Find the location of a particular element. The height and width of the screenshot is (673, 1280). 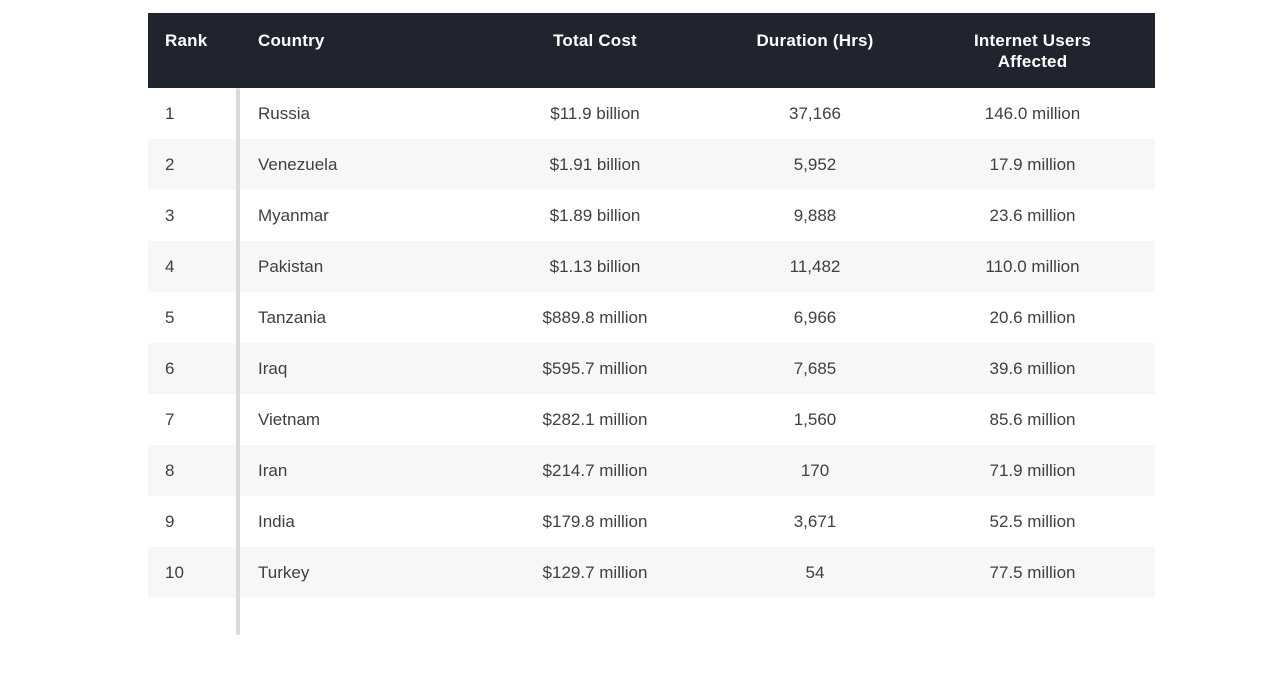

cell-duration-hrs: 5,952 is located at coordinates (815, 164).